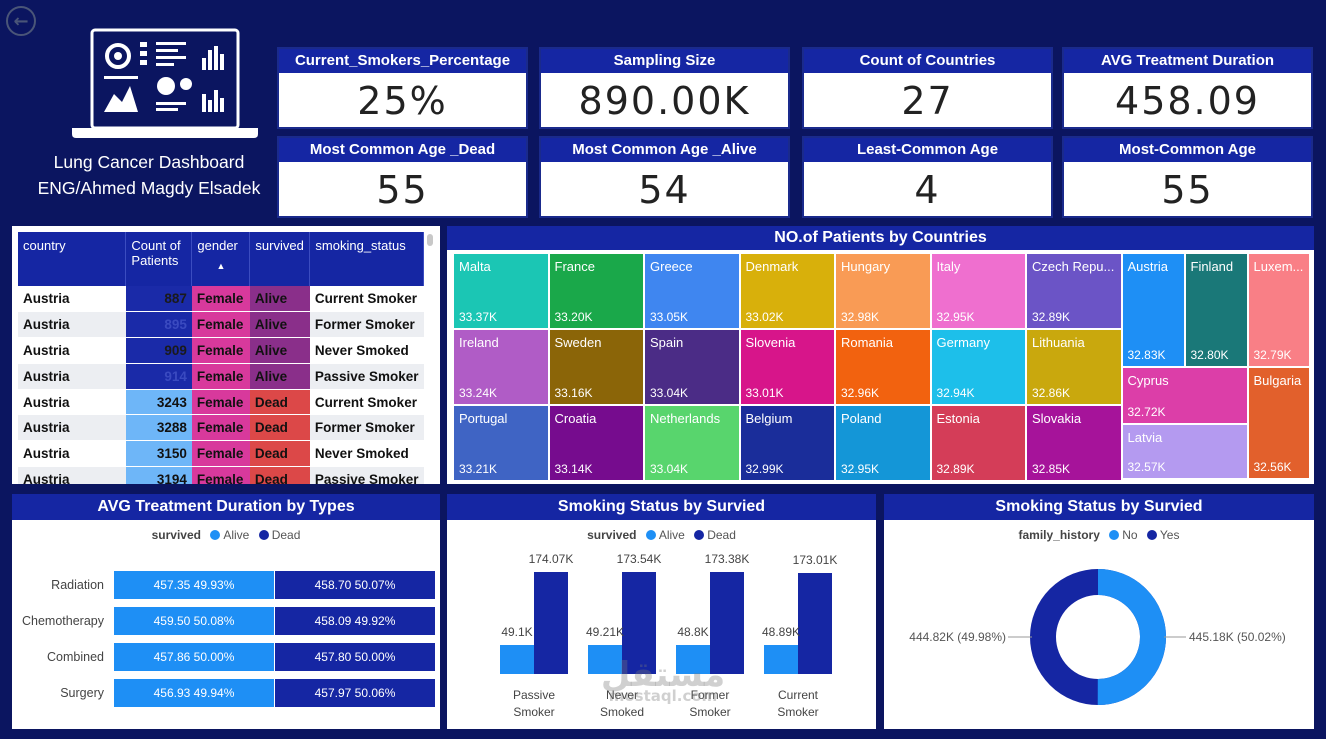  I want to click on table-row: Austria 3288 Female Dead Former Smoker, so click(221, 428).